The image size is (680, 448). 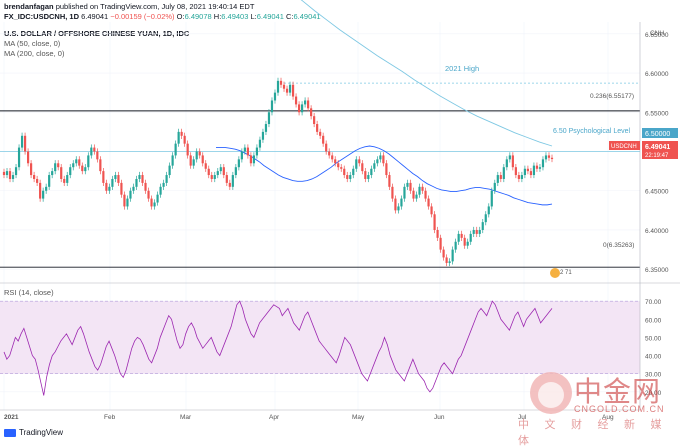 What do you see at coordinates (618, 391) in the screenshot?
I see `watermark-text: 中金网` at bounding box center [618, 391].